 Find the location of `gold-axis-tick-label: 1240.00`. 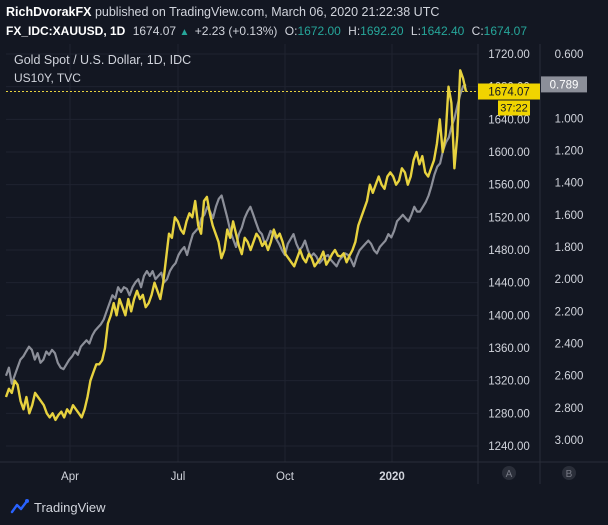

gold-axis-tick-label: 1240.00 is located at coordinates (509, 447).